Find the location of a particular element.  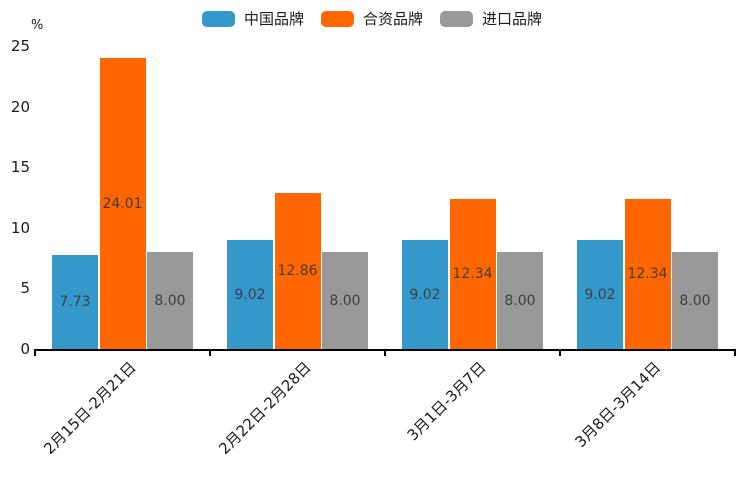

y-tick-label: 15 is located at coordinates (20, 167).